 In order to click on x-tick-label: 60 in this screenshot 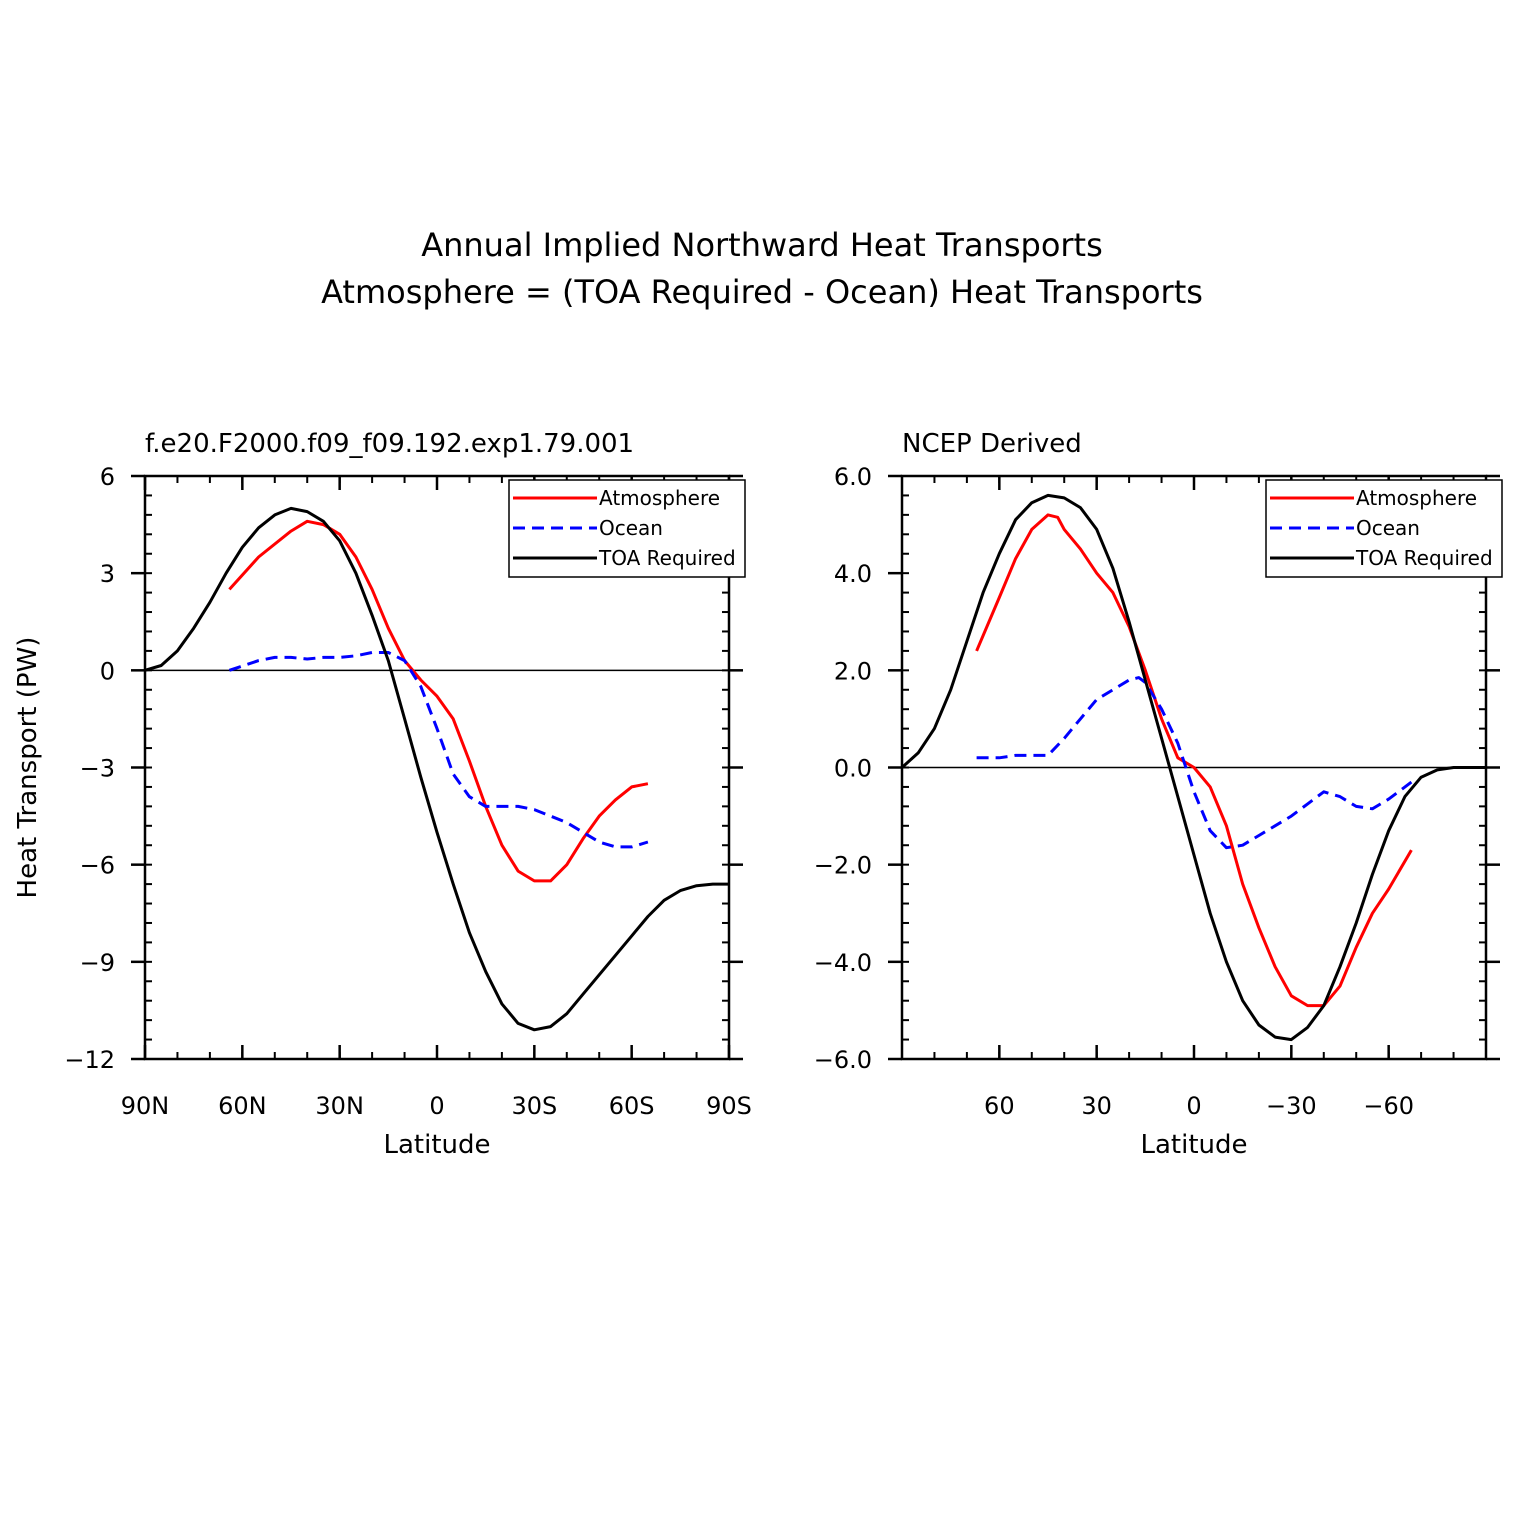, I will do `click(999, 1106)`.